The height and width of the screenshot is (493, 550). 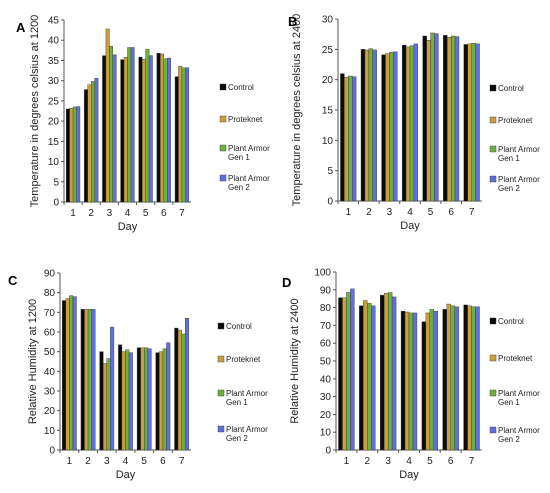 I want to click on y-tick-label: 40, so click(x=54, y=41).